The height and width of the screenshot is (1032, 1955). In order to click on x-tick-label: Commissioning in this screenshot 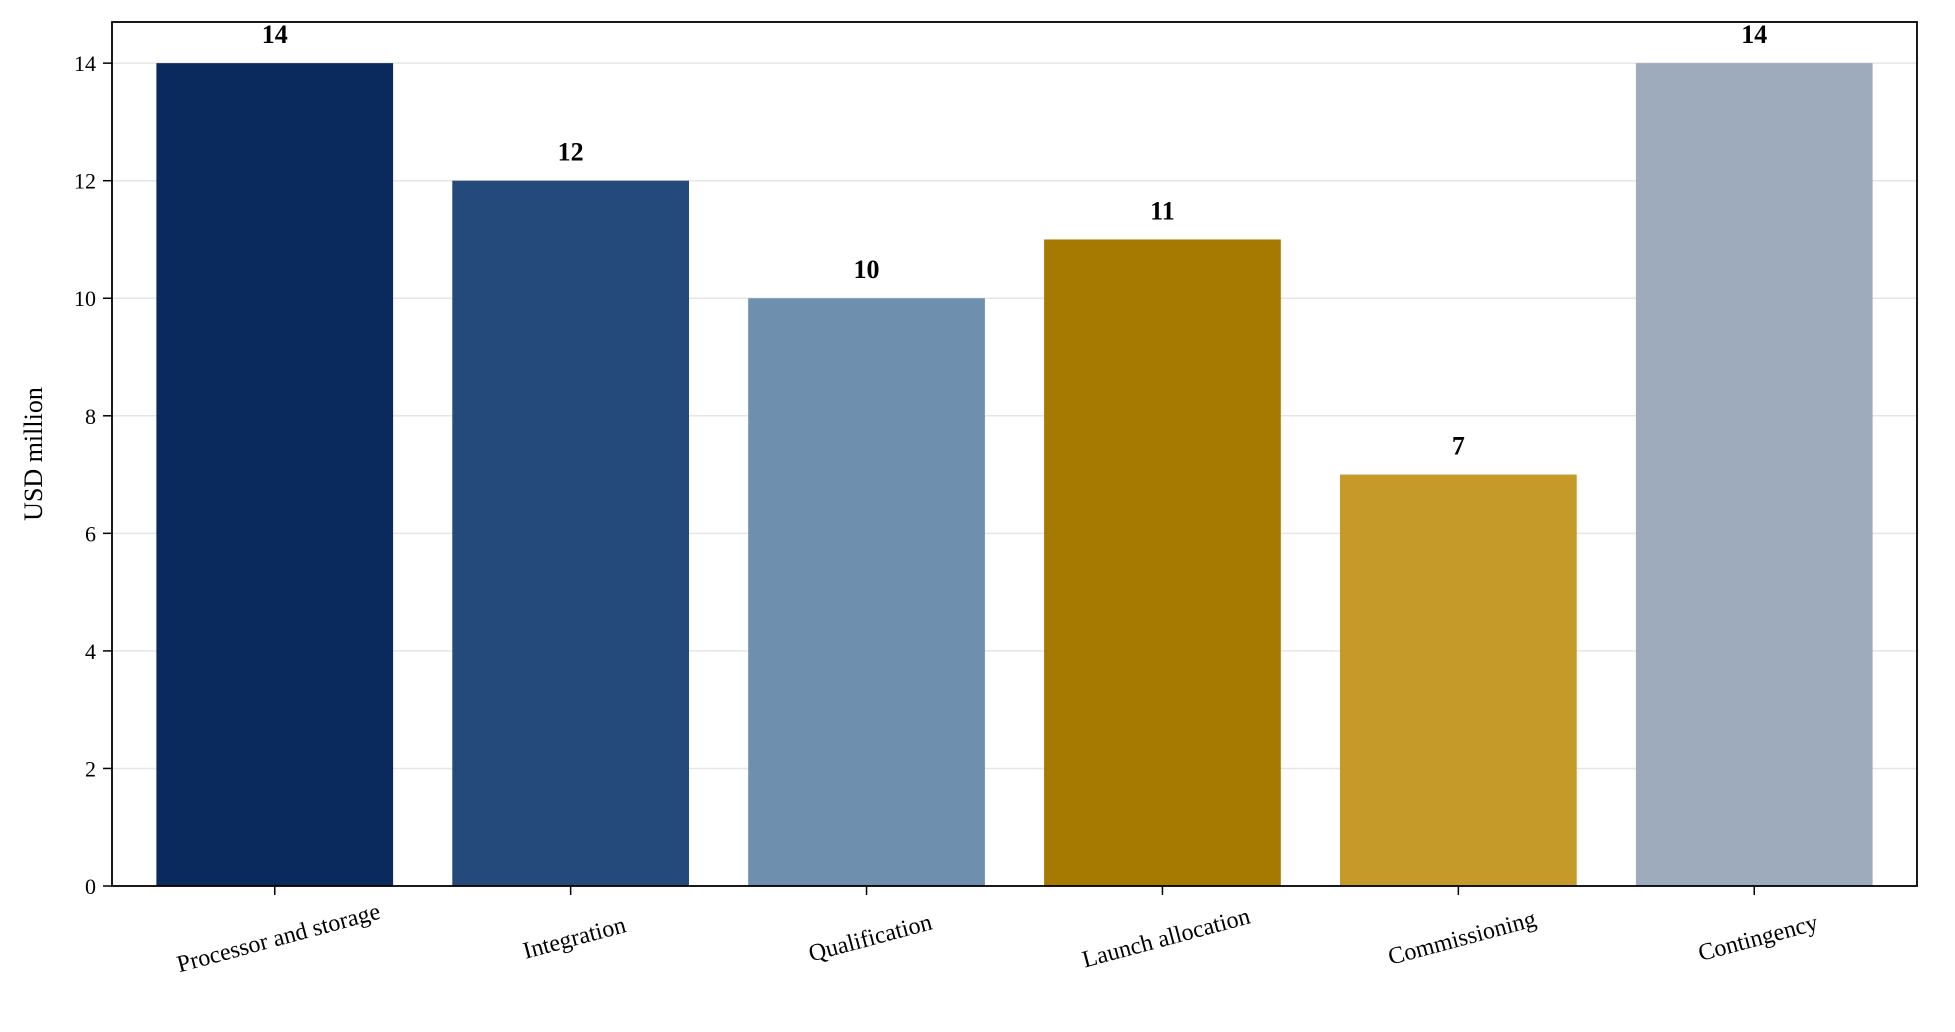, I will do `click(1462, 938)`.